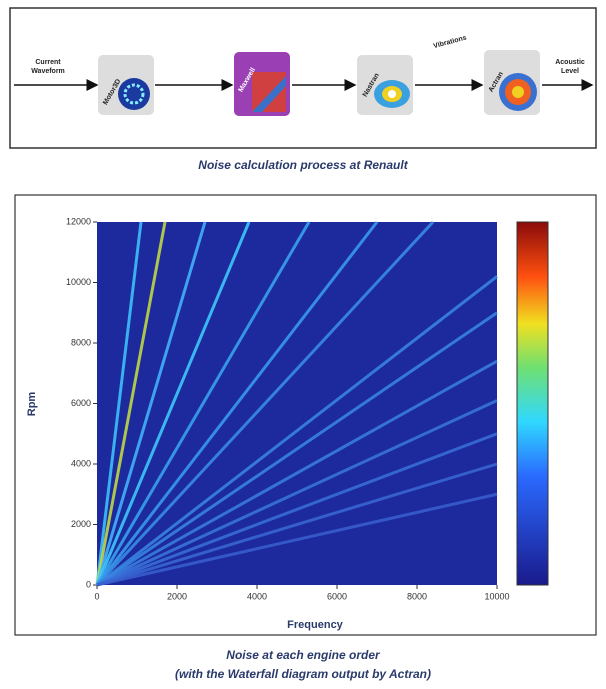 The image size is (606, 689). I want to click on y-tick-label: 12000, so click(78, 221).